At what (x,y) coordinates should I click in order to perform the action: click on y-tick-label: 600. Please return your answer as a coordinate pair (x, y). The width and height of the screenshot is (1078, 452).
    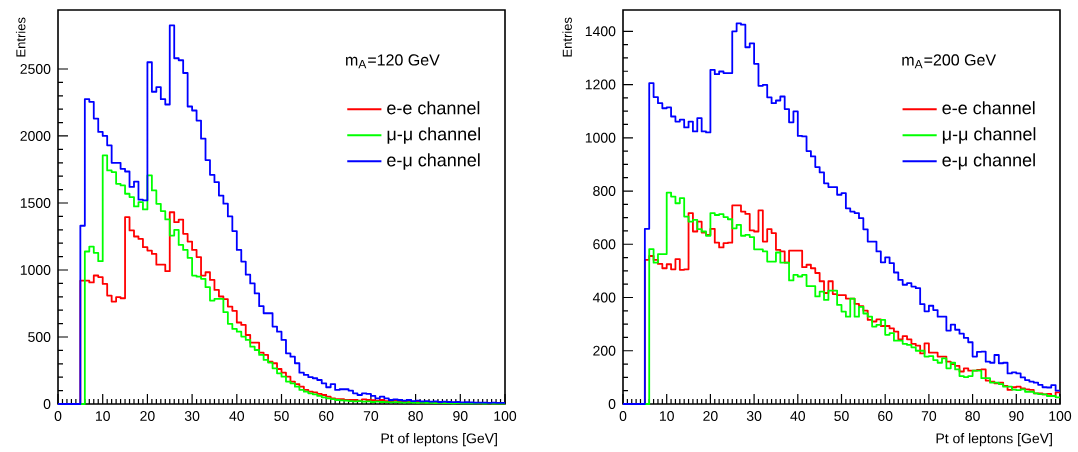
    Looking at the image, I should click on (604, 244).